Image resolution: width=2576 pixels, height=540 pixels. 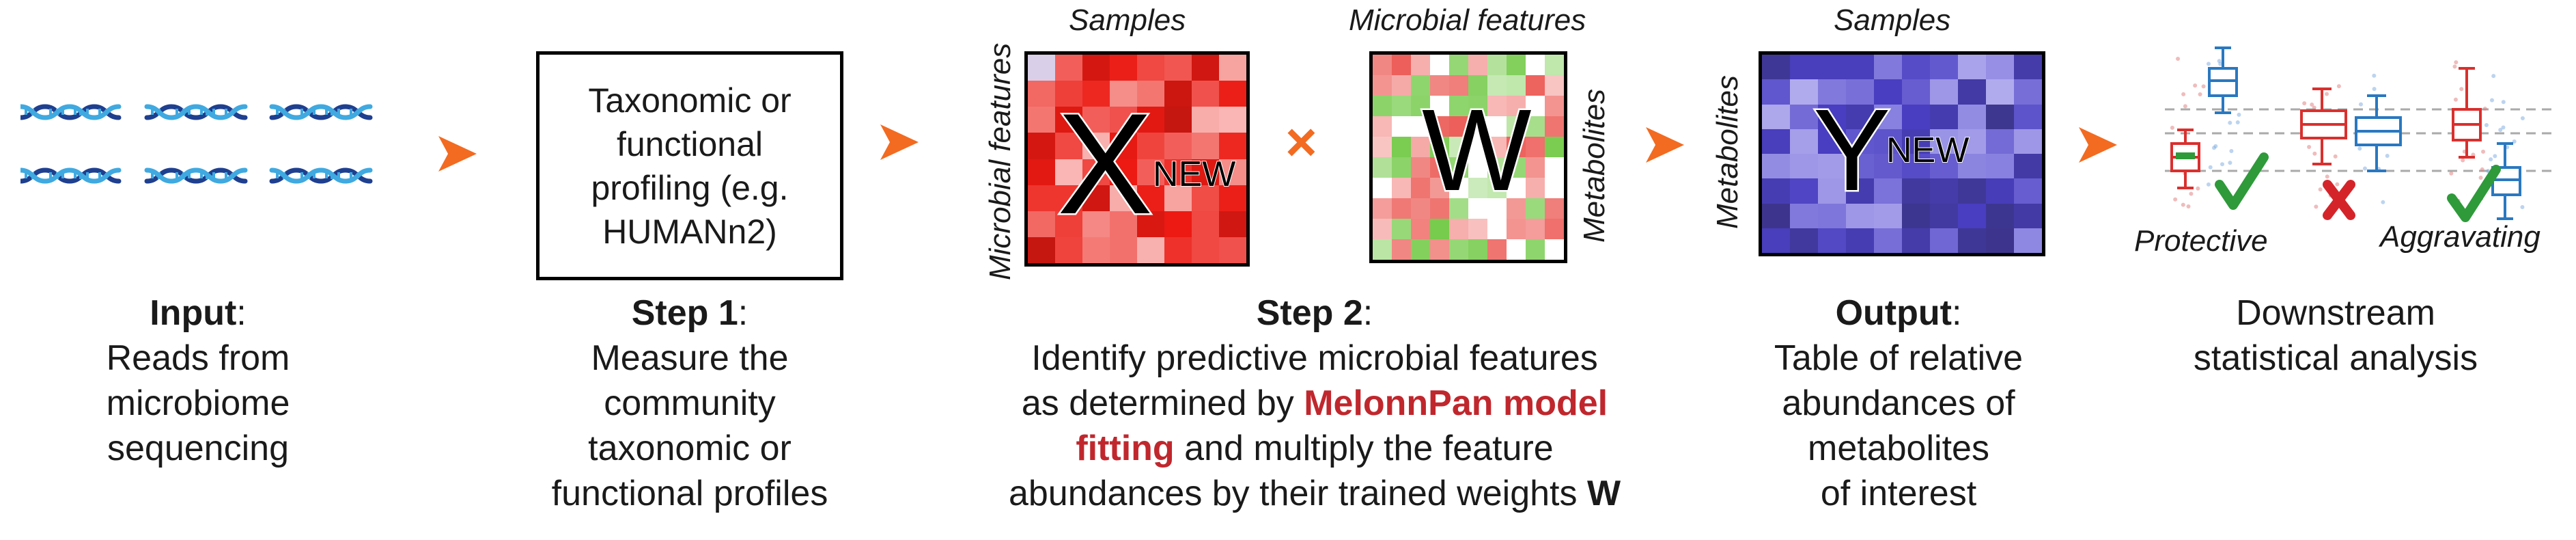 What do you see at coordinates (1364, 448) in the screenshot?
I see `step2-line: and multiply the feature` at bounding box center [1364, 448].